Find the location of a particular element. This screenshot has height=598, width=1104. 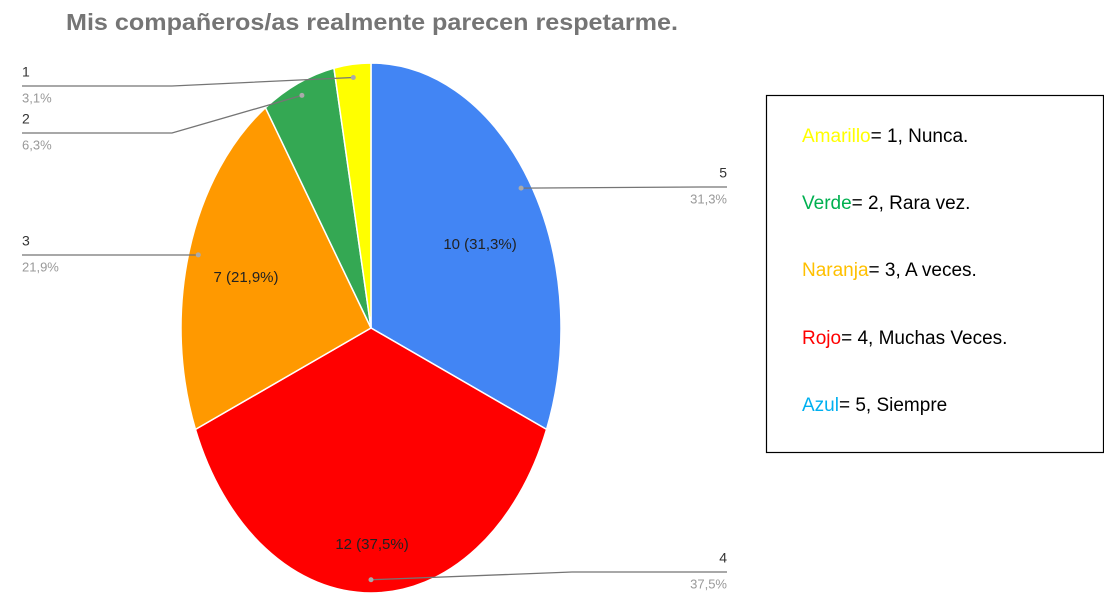

legend-text: = 3, A veces. is located at coordinates (923, 270).